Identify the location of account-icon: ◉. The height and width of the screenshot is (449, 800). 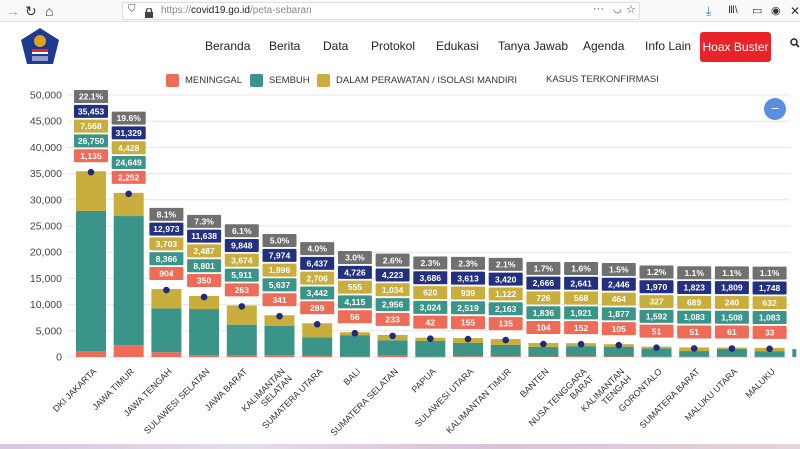
(776, 11).